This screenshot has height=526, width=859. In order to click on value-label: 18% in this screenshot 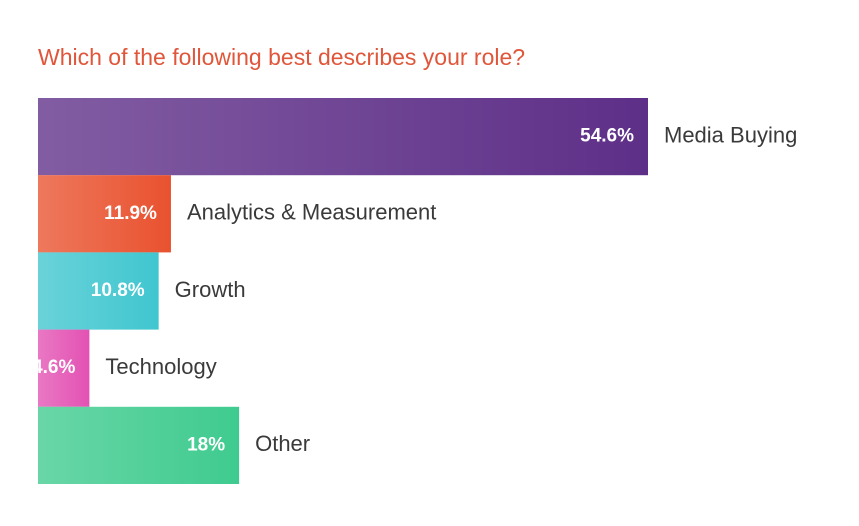, I will do `click(206, 444)`.